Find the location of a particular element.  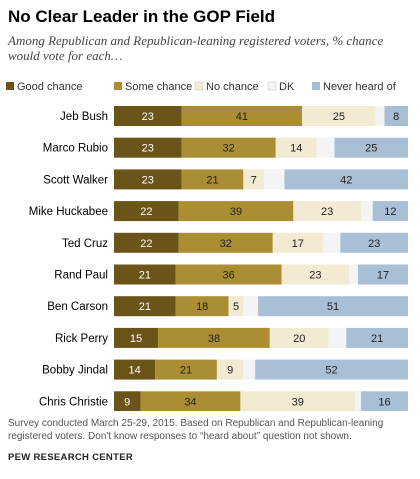

data-label-5-1: 36 is located at coordinates (229, 276).